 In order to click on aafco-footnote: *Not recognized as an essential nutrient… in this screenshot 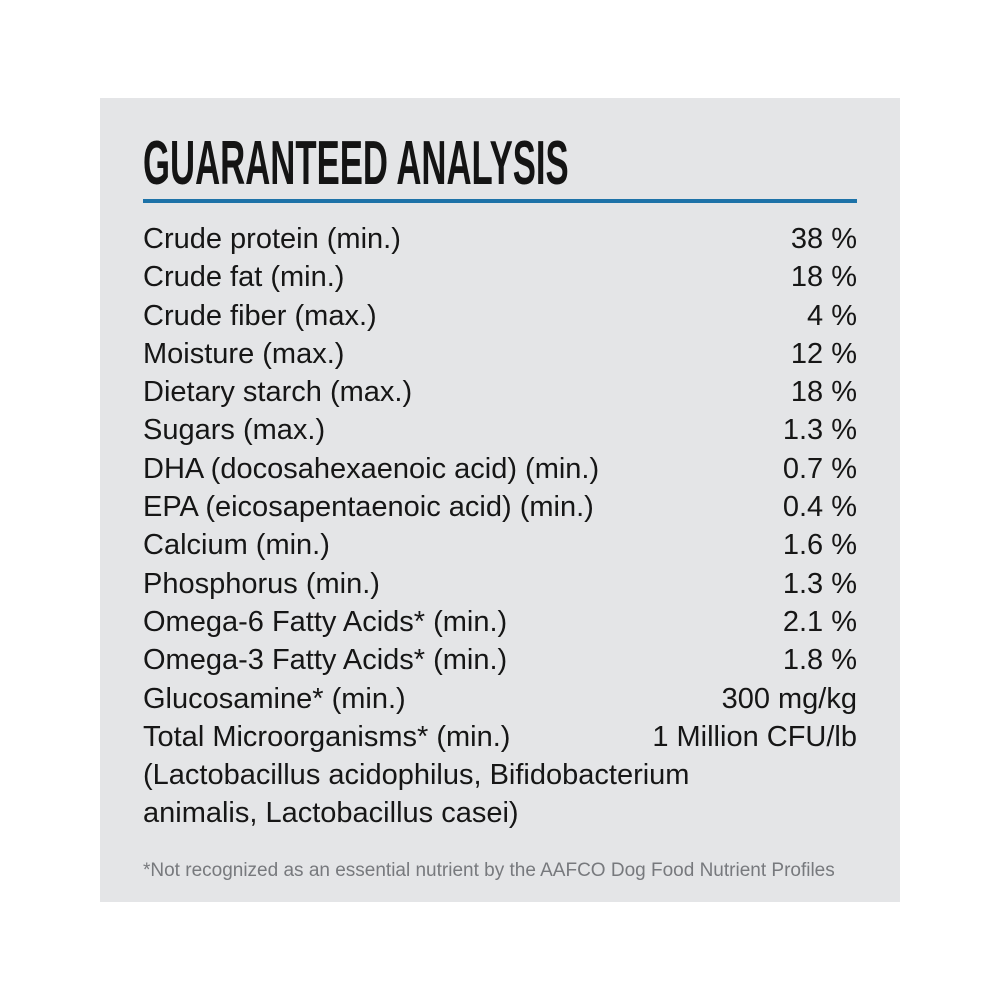, I will do `click(489, 870)`.